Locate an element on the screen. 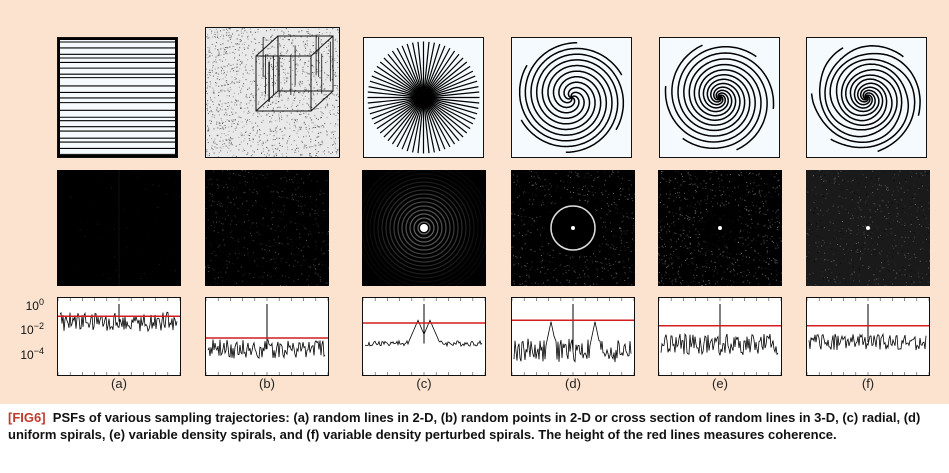 This screenshot has width=949, height=473. psf-c-drawing is located at coordinates (424, 228).